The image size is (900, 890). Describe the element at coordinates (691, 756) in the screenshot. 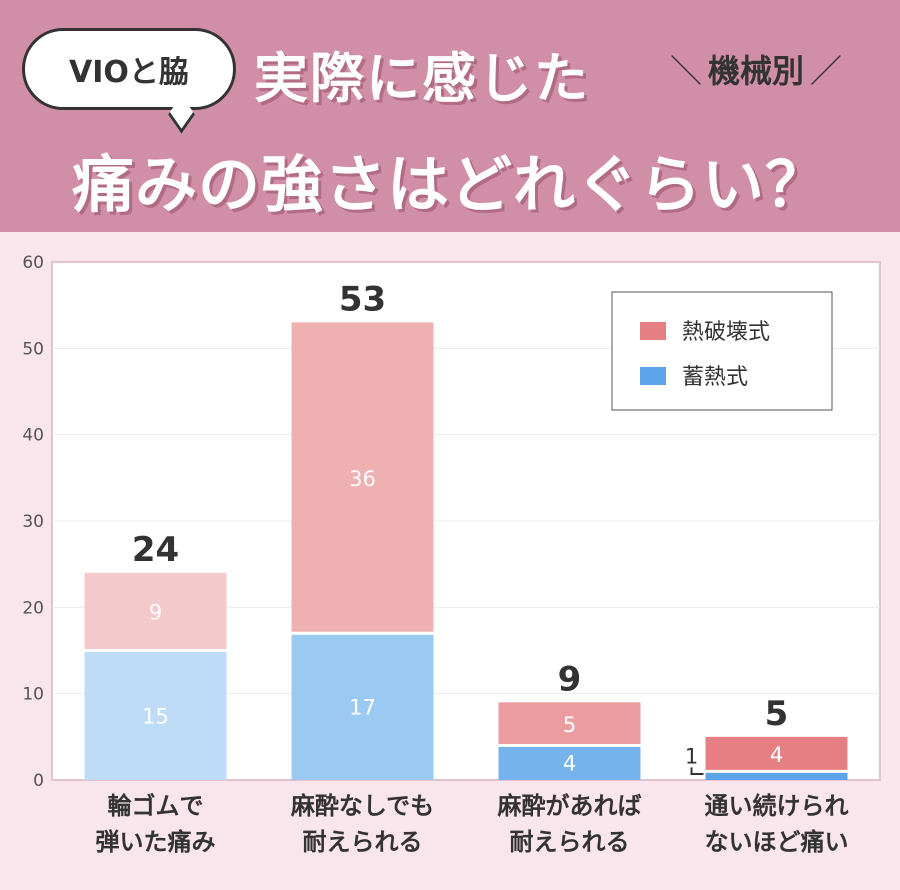

I see `data-label-heat-storage: 1` at that location.